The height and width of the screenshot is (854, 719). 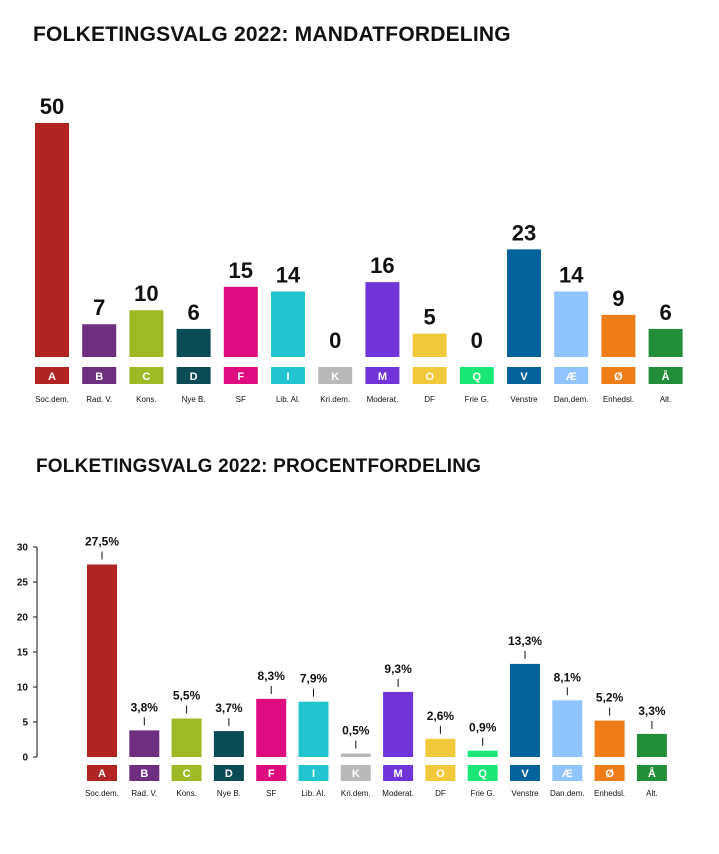 I want to click on letter-badge-B, so click(x=99, y=375).